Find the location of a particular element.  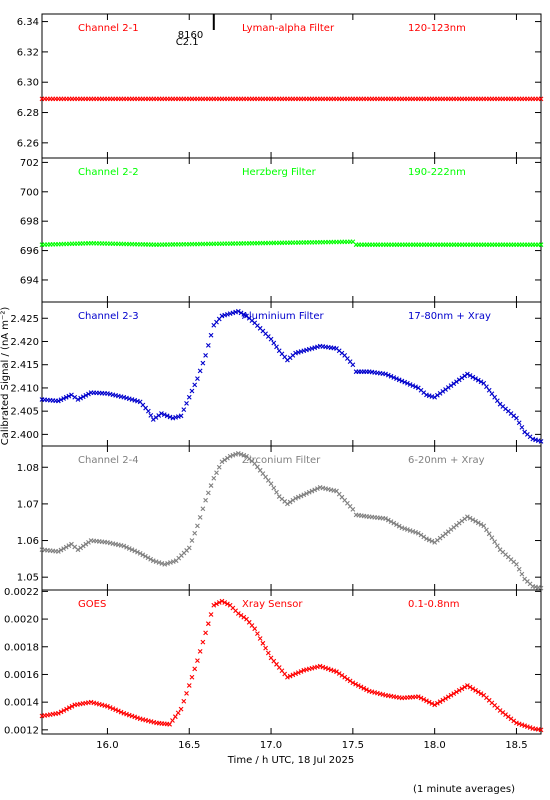

channel-label: Channel 2-2 is located at coordinates (108, 172).